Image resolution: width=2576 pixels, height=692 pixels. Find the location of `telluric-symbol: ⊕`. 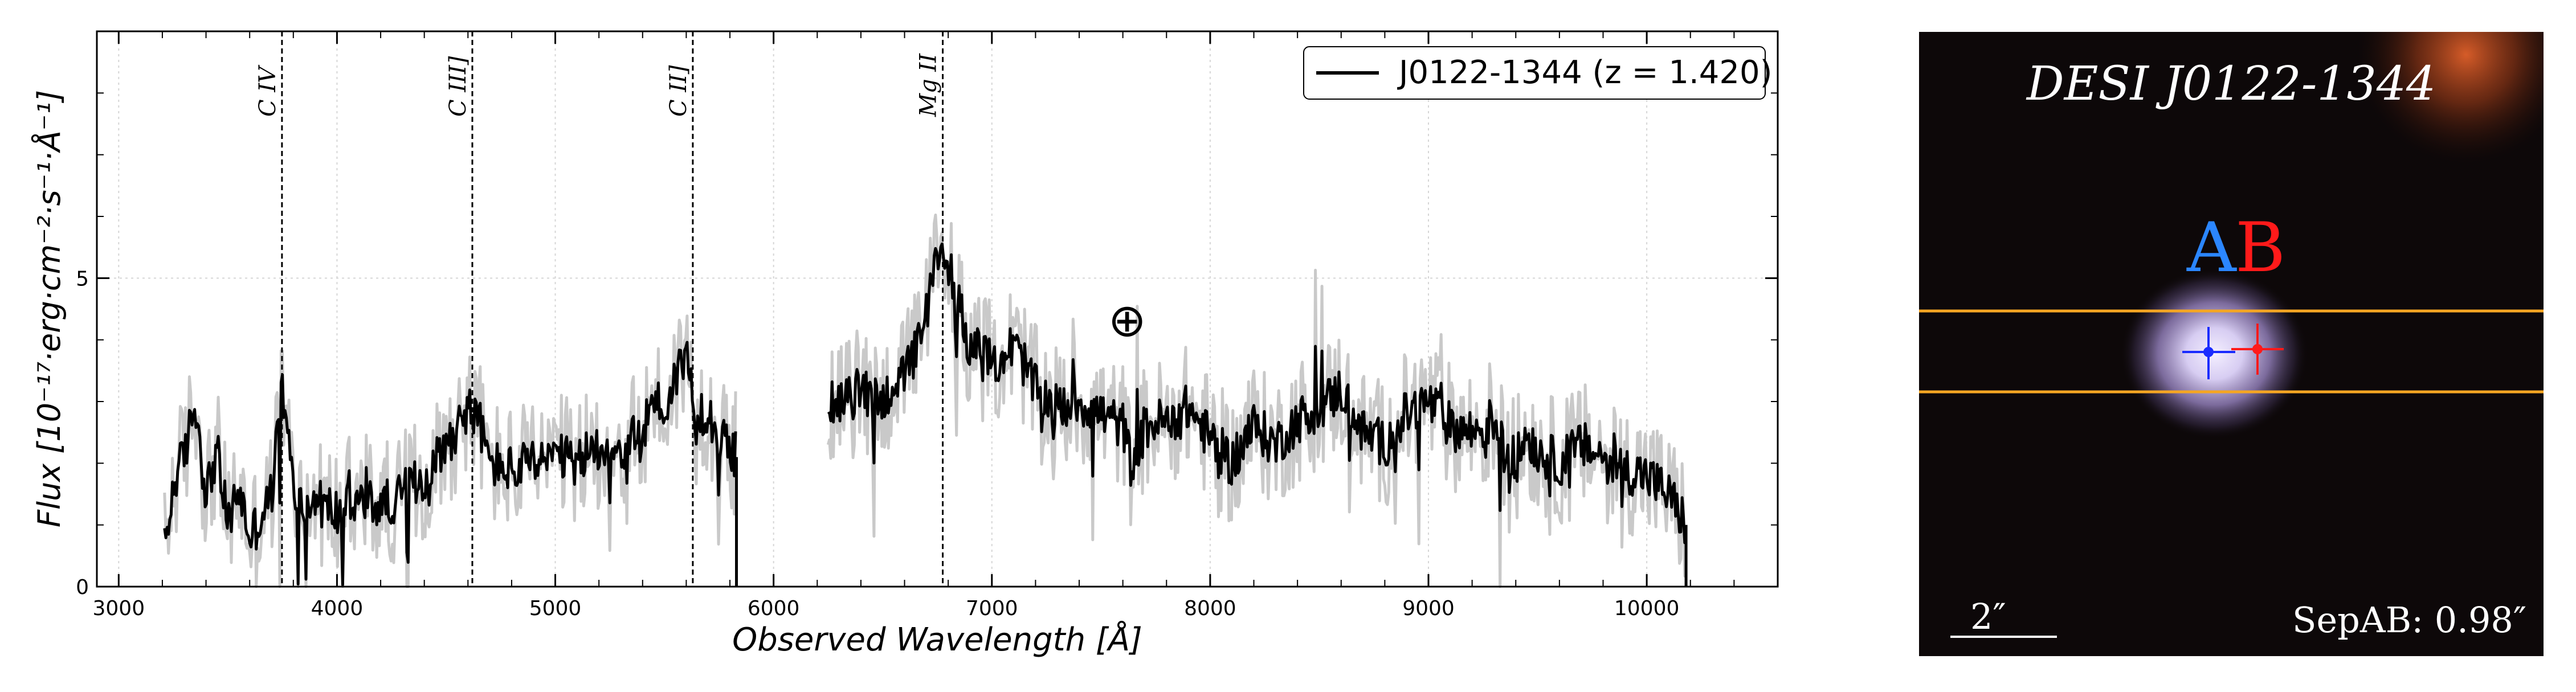

telluric-symbol: ⊕ is located at coordinates (1127, 320).